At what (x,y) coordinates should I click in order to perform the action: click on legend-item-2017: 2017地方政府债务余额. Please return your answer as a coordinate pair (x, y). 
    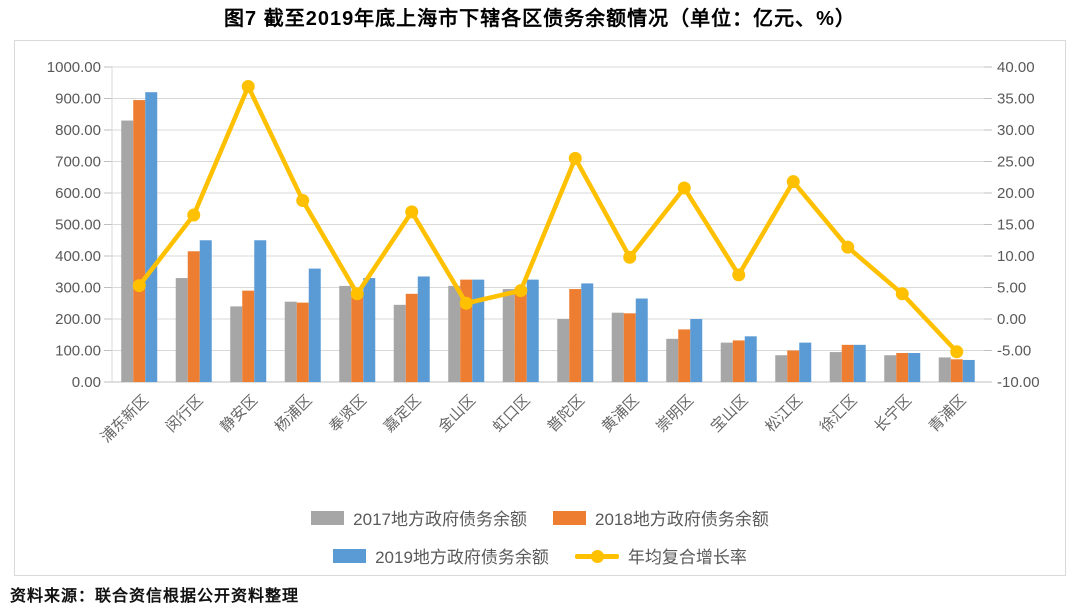
    Looking at the image, I should click on (419, 517).